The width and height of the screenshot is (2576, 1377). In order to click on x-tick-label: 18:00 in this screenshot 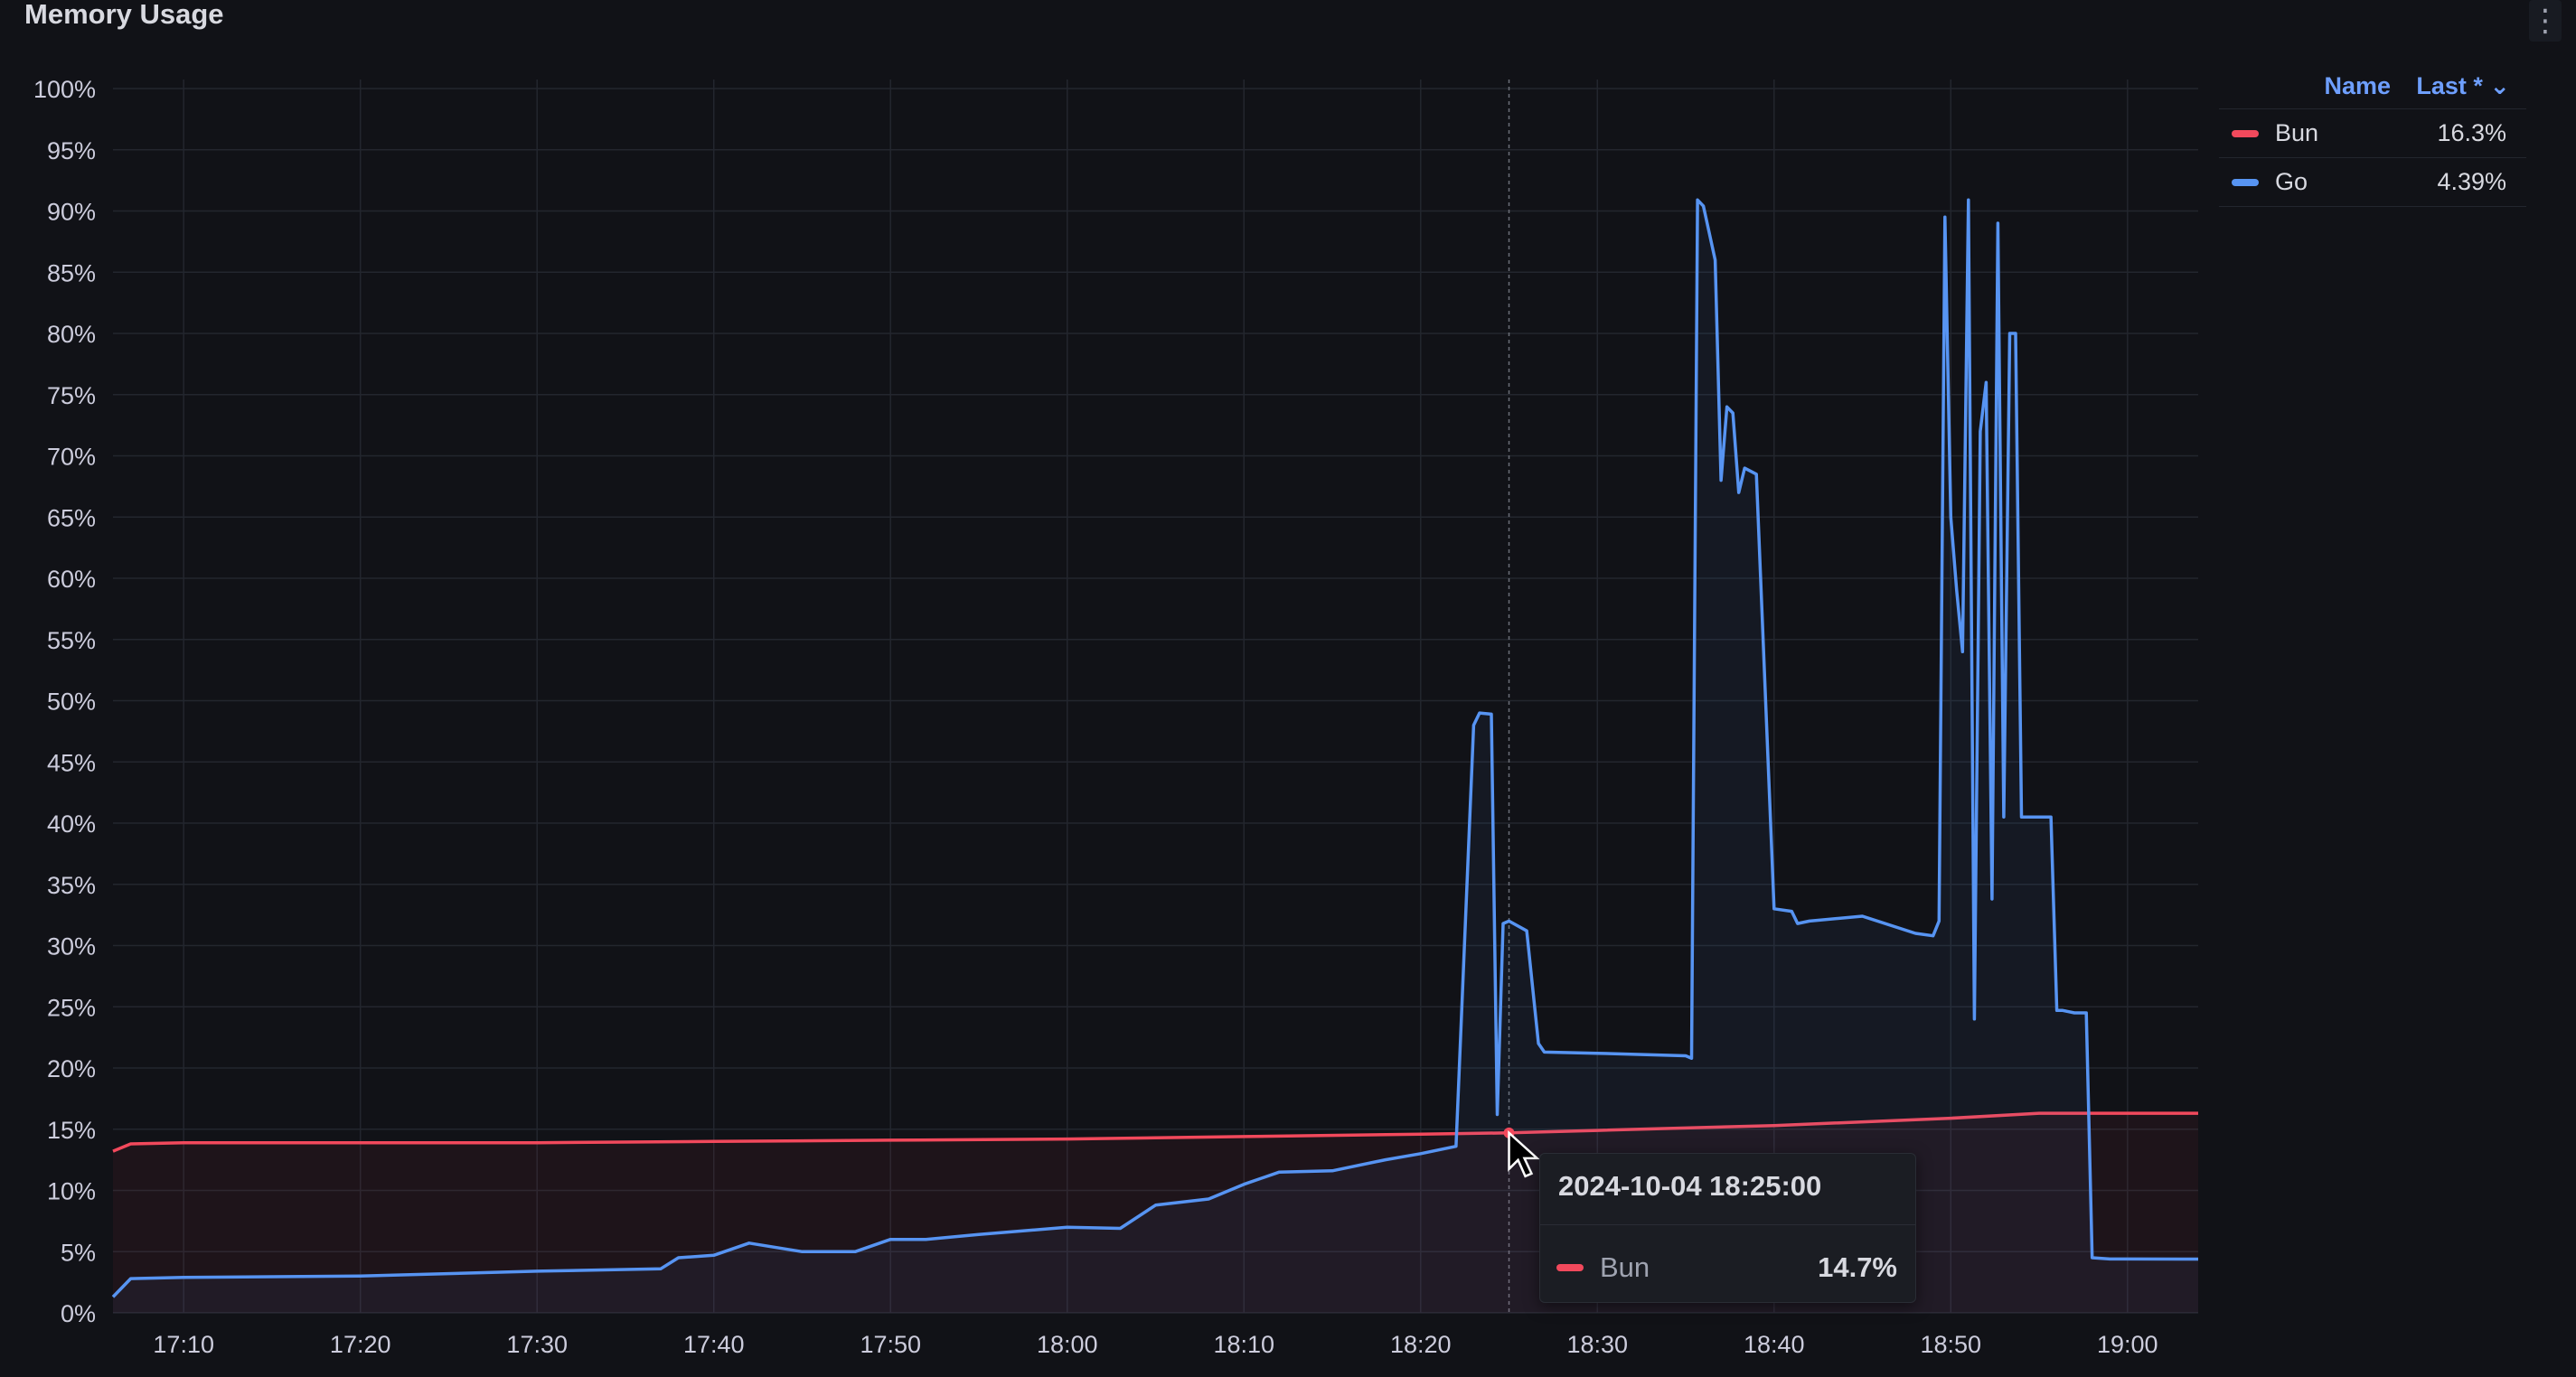, I will do `click(1067, 1344)`.